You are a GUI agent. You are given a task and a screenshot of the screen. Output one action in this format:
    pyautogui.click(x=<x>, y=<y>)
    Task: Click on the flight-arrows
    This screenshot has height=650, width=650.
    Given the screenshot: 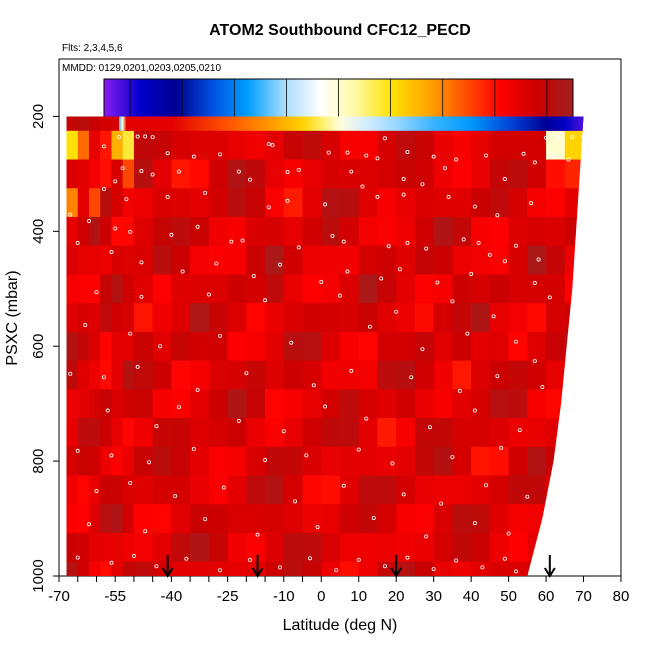 What is the action you would take?
    pyautogui.click(x=358, y=566)
    